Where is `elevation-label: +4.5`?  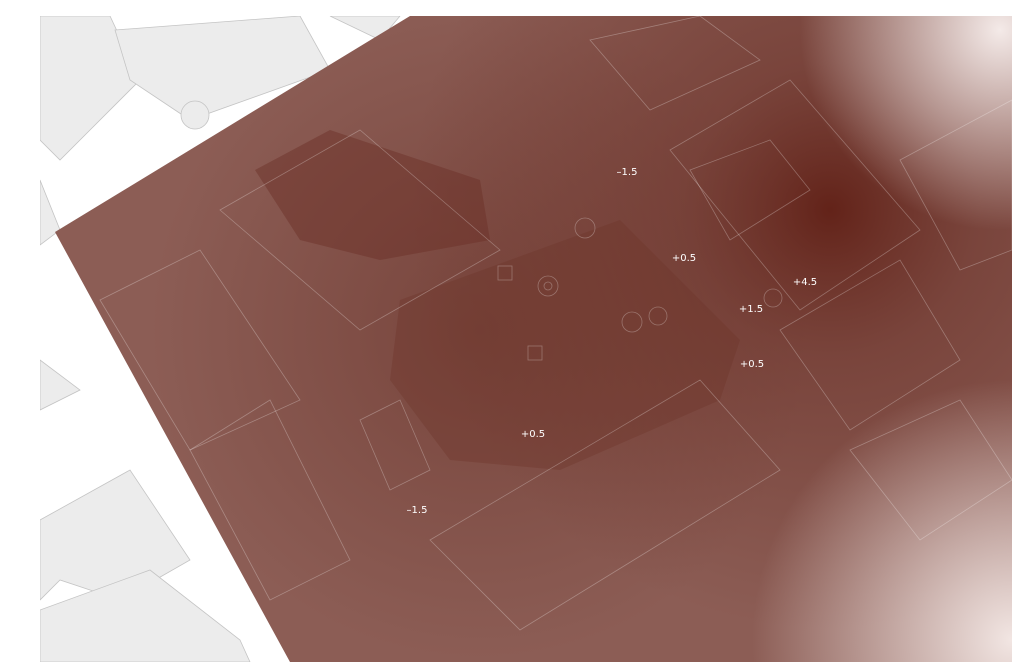 elevation-label: +4.5 is located at coordinates (805, 282).